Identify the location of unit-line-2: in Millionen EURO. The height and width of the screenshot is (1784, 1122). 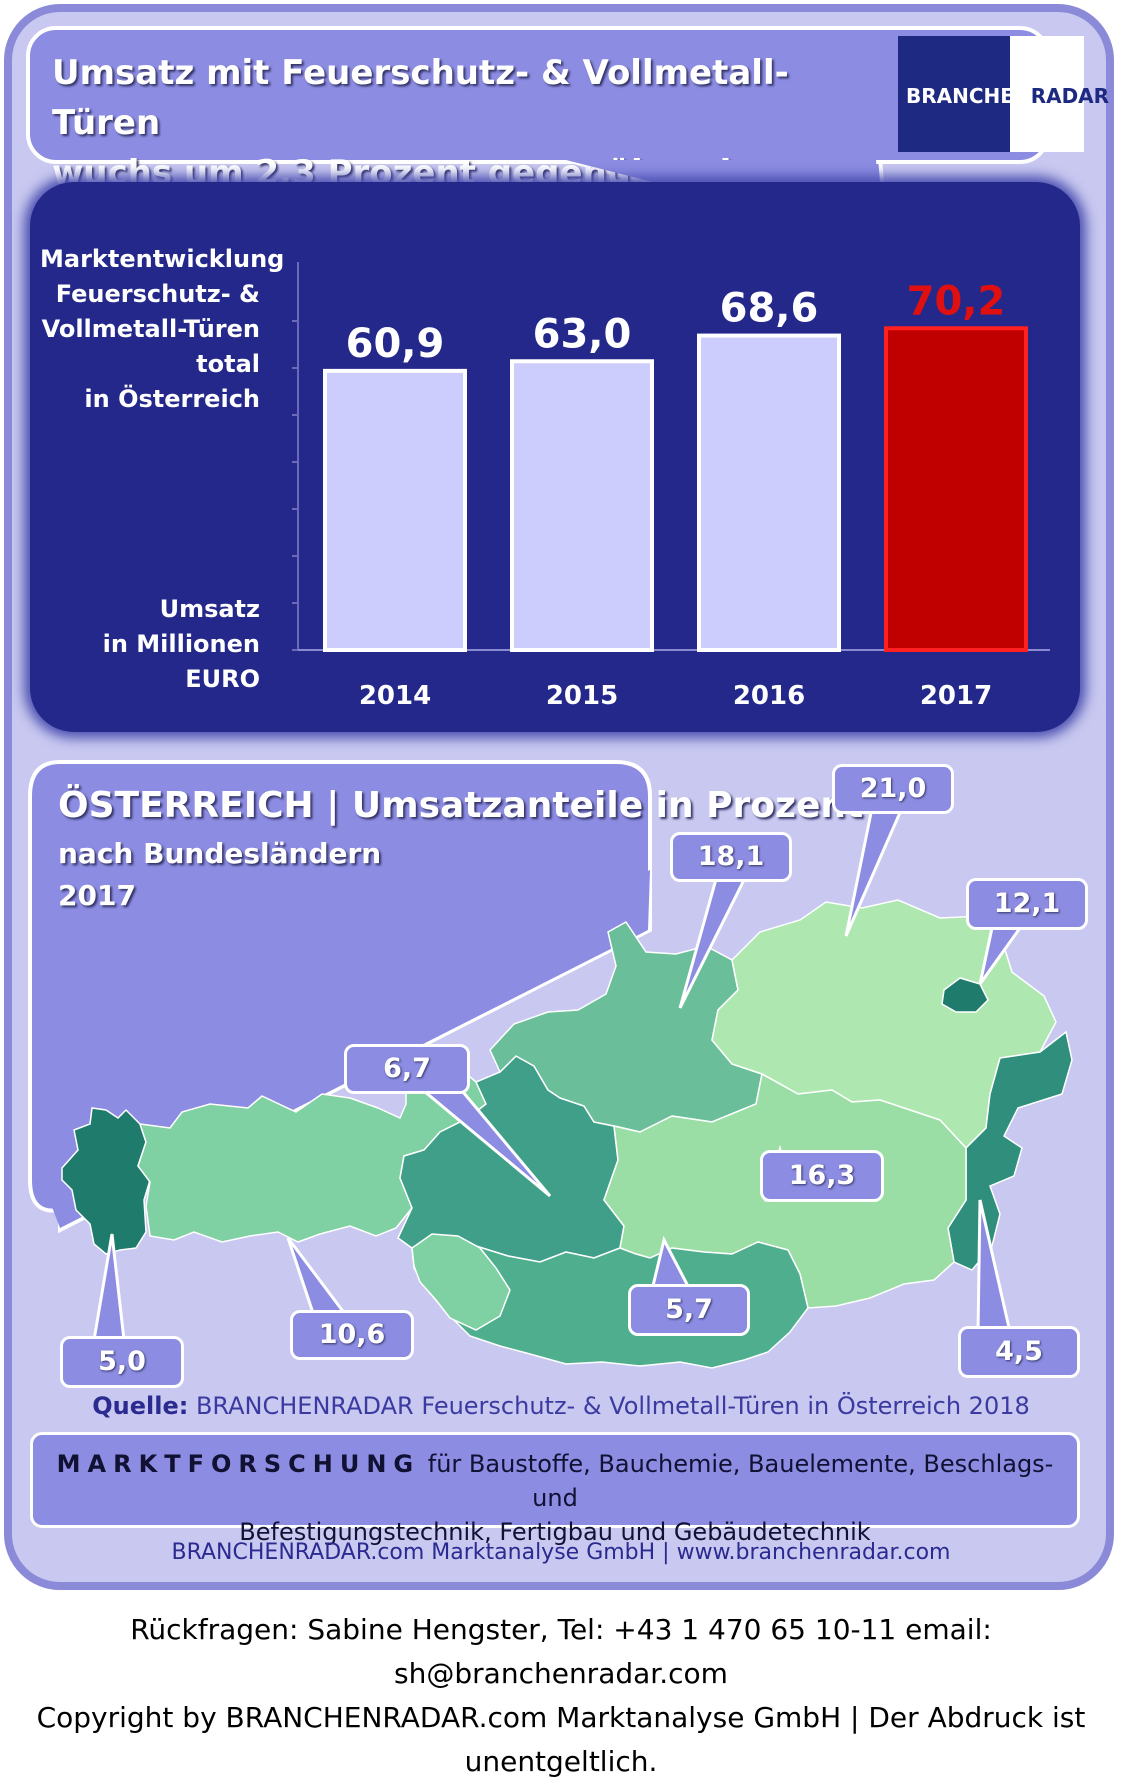
(181, 661).